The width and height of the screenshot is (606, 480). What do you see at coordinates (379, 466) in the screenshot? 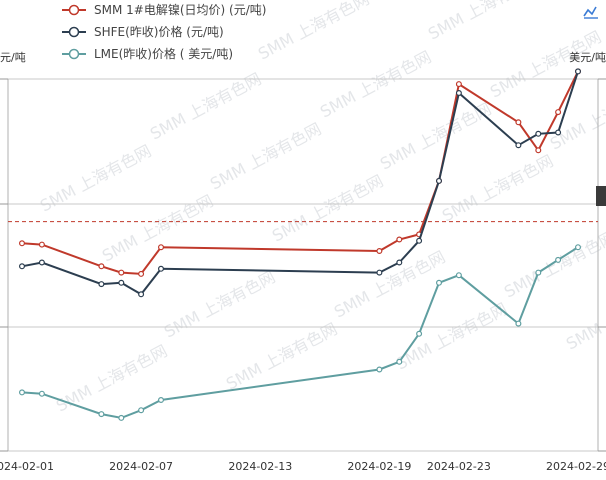
I see `x-tick-label: 2024-02-19` at bounding box center [379, 466].